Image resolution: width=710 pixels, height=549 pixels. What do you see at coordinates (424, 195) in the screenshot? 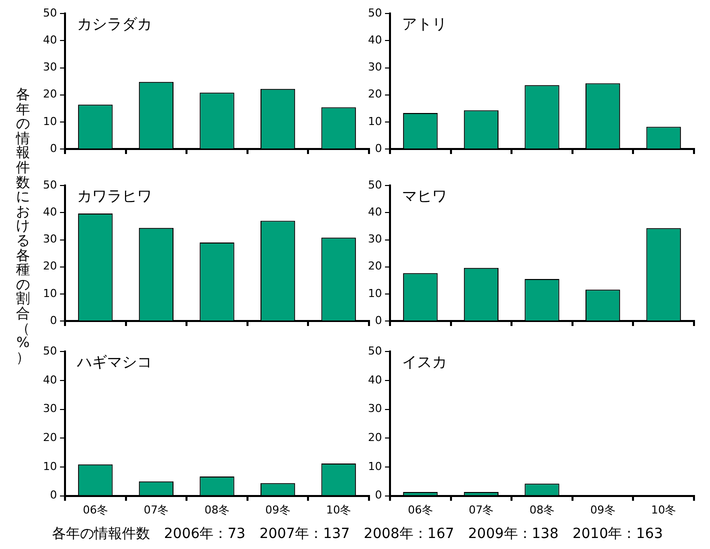
I see `chart-title: マヒワ` at bounding box center [424, 195].